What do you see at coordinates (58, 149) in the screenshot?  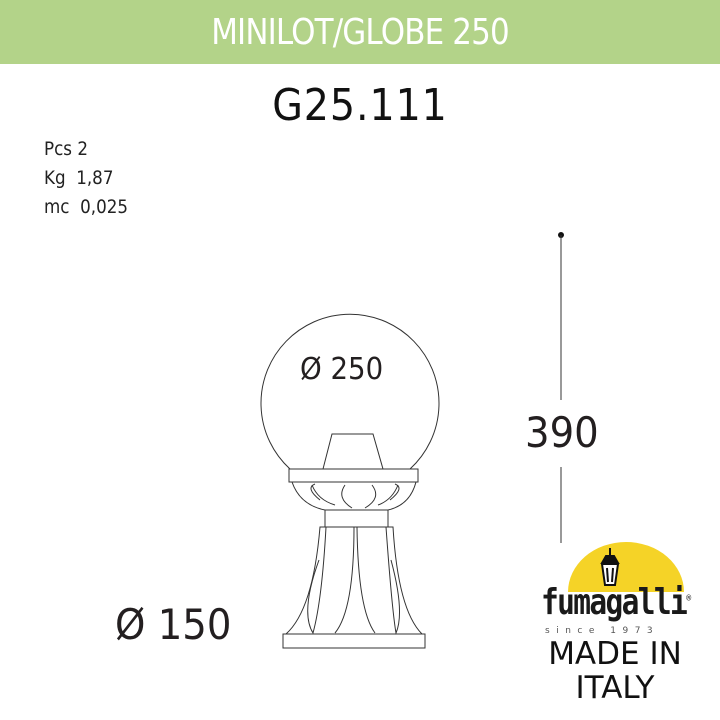 I see `spec-label: Pcs` at bounding box center [58, 149].